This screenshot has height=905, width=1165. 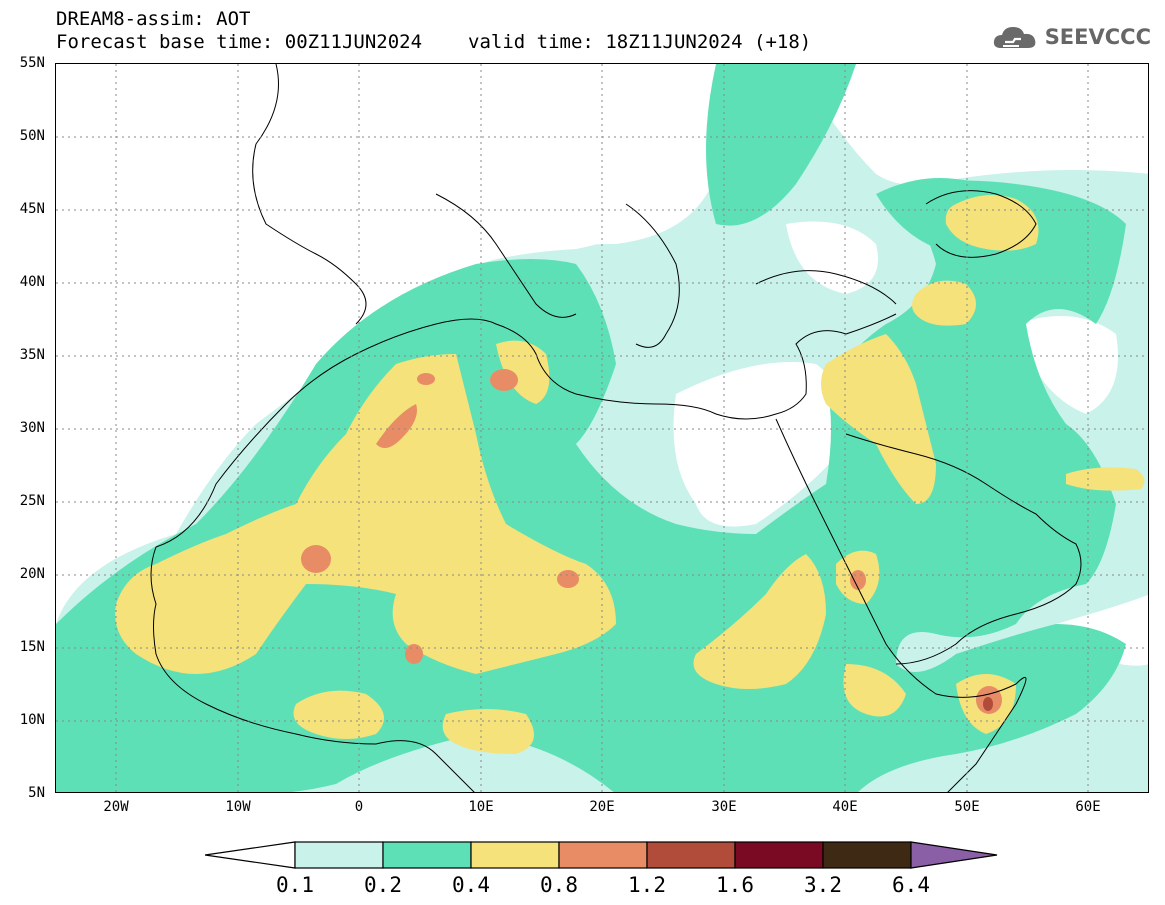 I want to click on colorbar-bin-0.2, so click(x=427, y=855).